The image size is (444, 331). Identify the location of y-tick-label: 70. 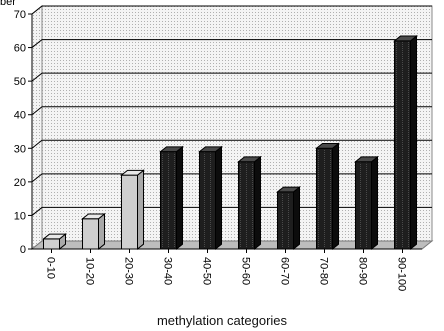
(20, 15).